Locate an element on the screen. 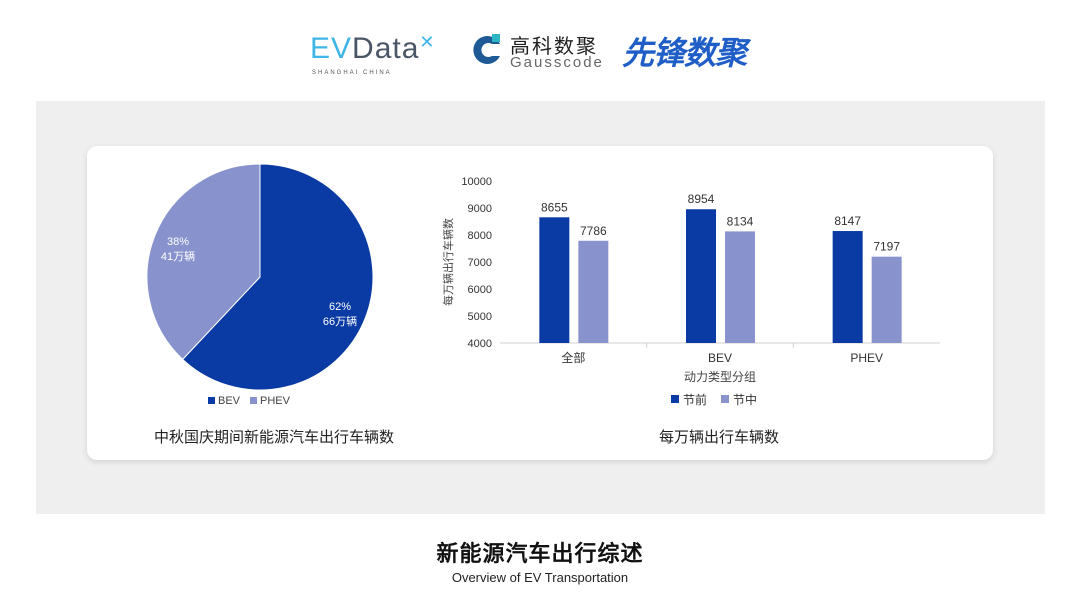 The image size is (1080, 608). x-tick-label: BEV is located at coordinates (720, 358).